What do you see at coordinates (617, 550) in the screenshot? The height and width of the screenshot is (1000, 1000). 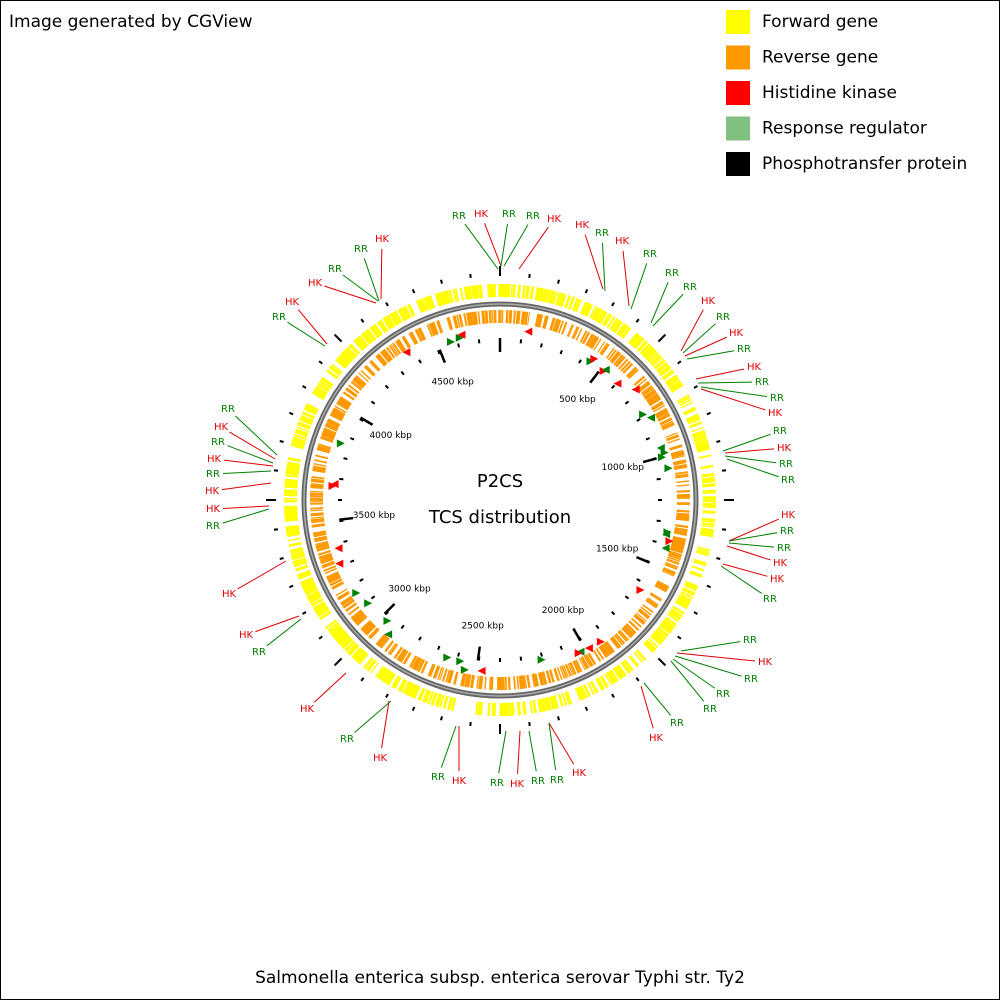 I see `scale-label: 1500 kbp` at bounding box center [617, 550].